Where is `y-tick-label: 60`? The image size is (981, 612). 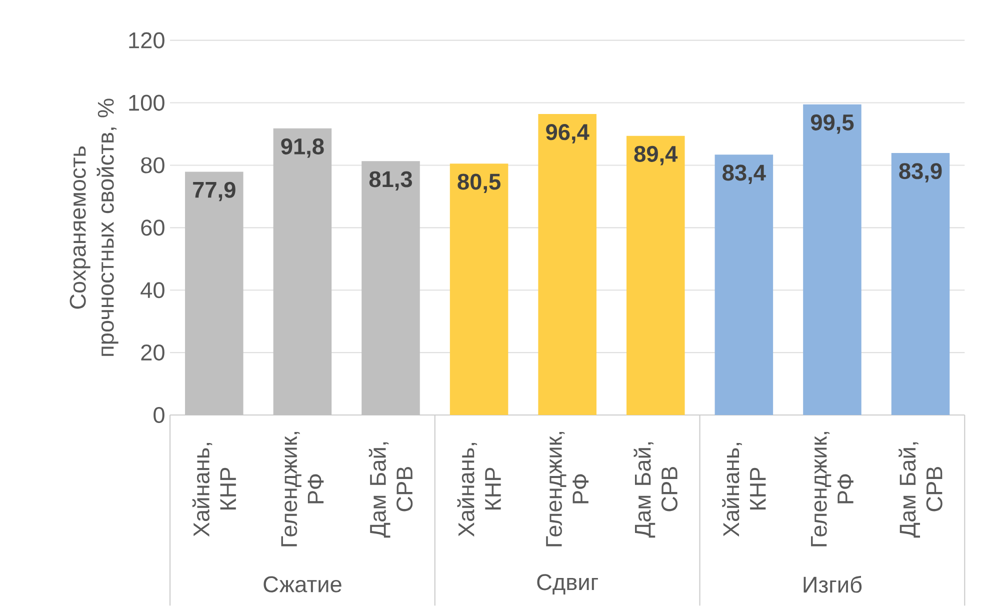 y-tick-label: 60 is located at coordinates (152, 228).